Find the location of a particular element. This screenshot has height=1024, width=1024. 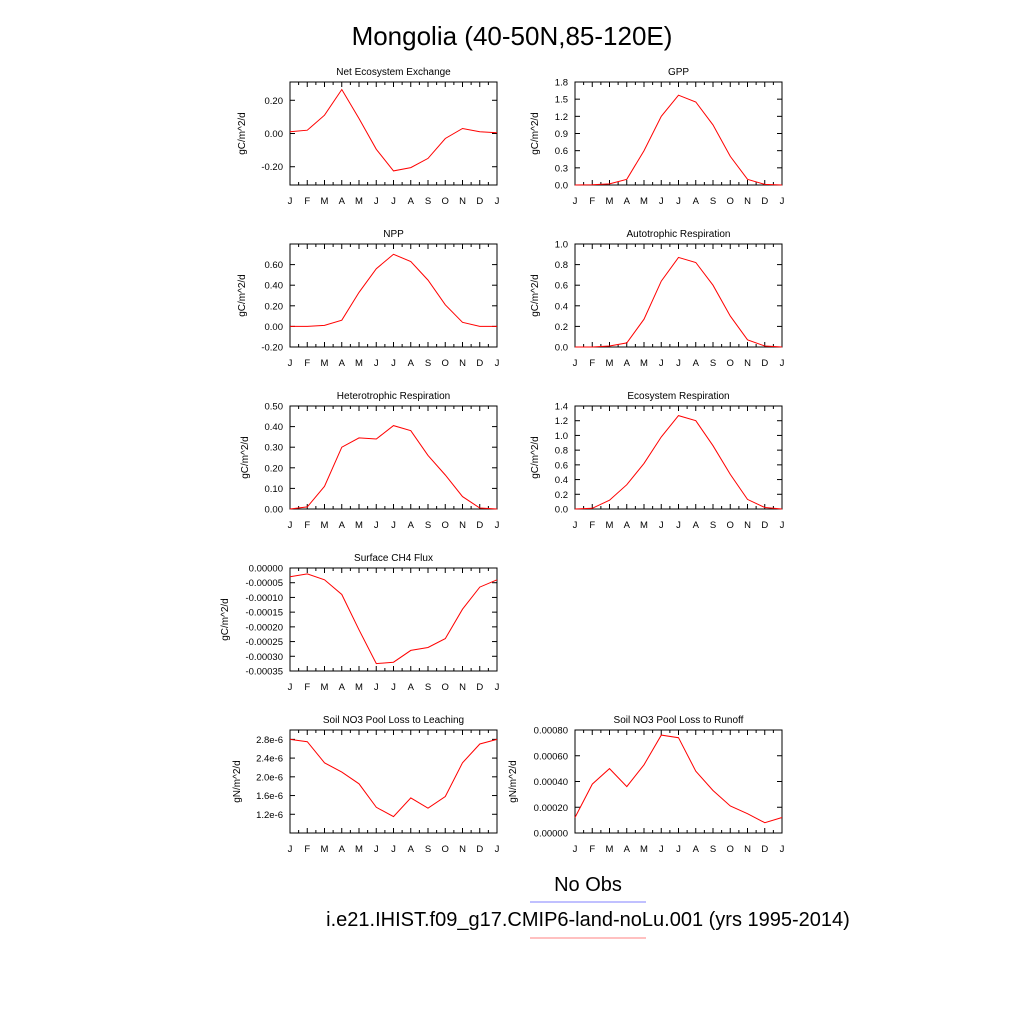

y-tick-label: -0.00010 is located at coordinates (264, 598).